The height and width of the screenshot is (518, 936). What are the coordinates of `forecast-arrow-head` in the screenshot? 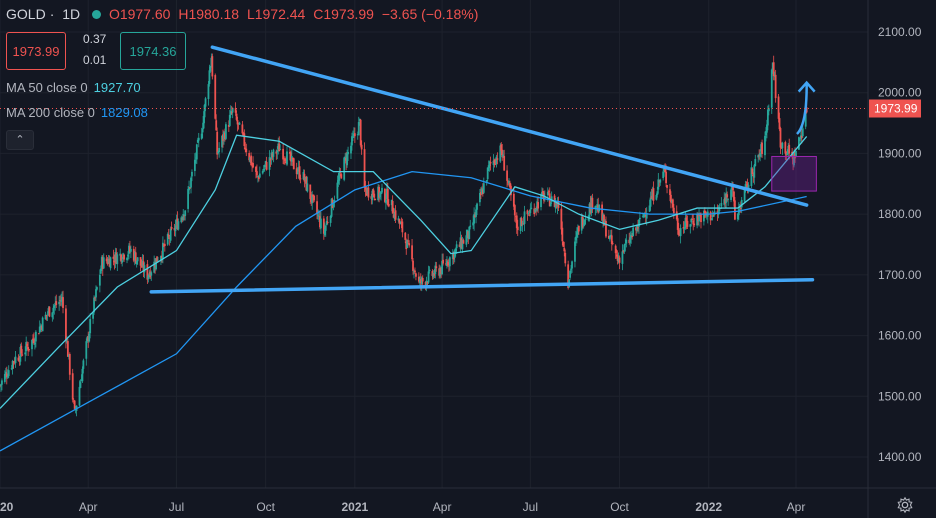 It's located at (806, 86).